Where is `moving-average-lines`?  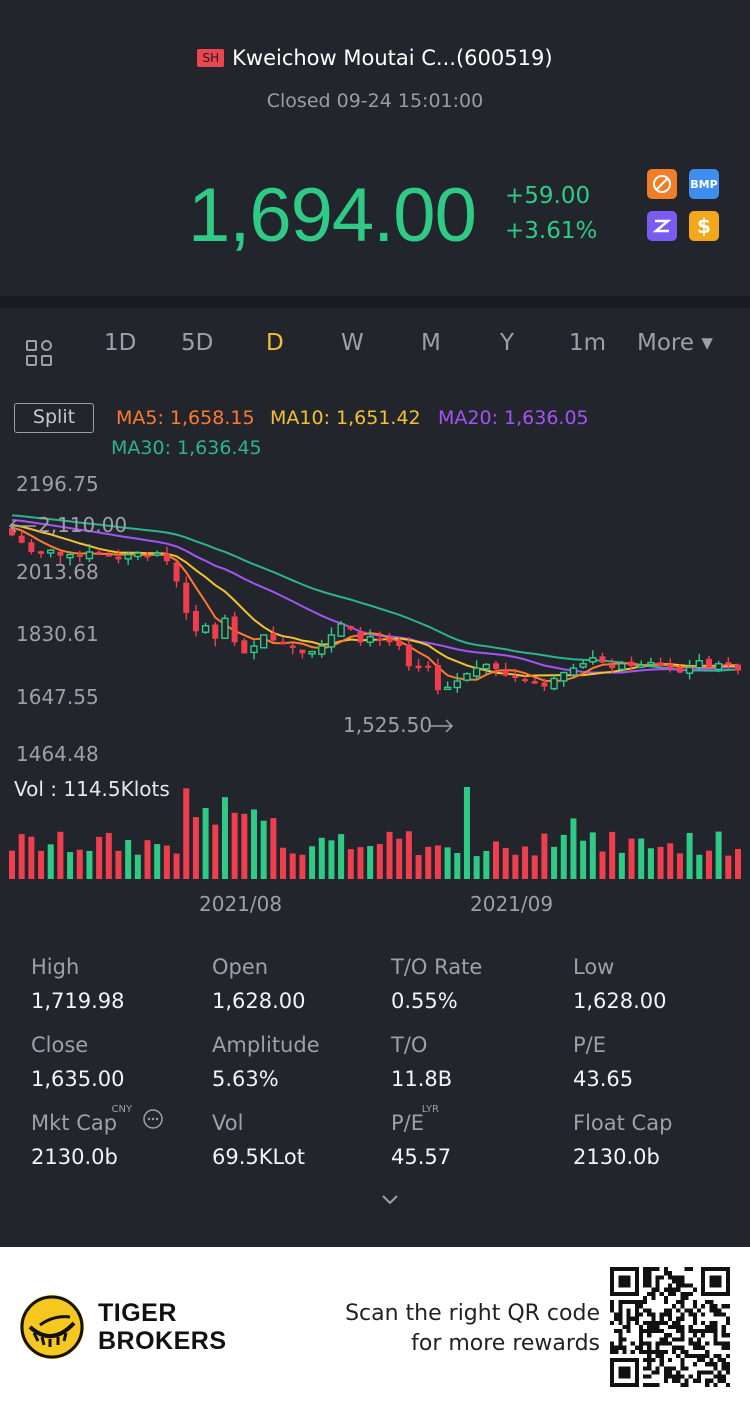
moving-average-lines is located at coordinates (375, 598).